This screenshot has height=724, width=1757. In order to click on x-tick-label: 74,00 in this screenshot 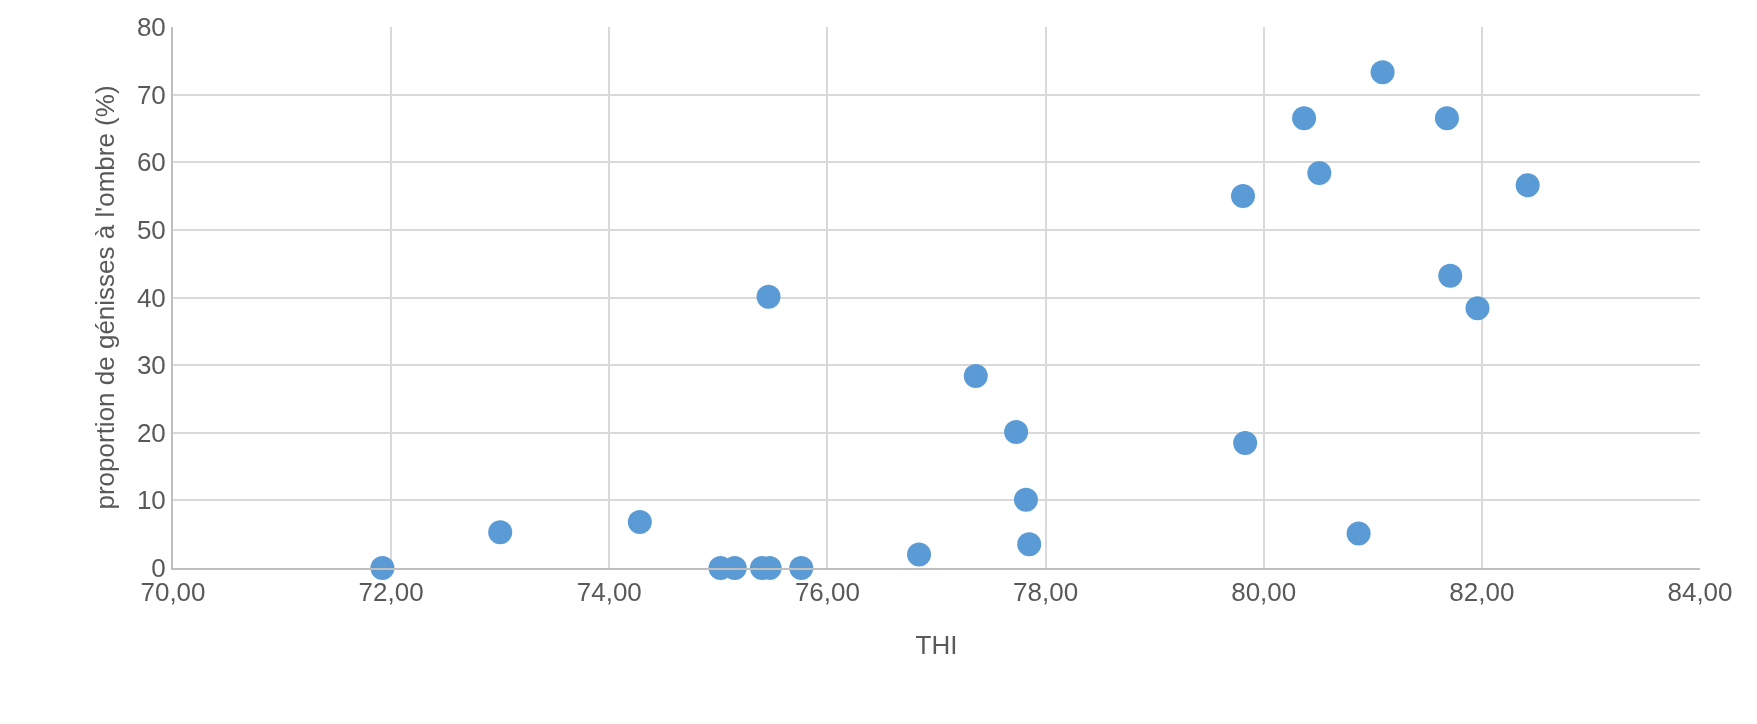, I will do `click(609, 592)`.